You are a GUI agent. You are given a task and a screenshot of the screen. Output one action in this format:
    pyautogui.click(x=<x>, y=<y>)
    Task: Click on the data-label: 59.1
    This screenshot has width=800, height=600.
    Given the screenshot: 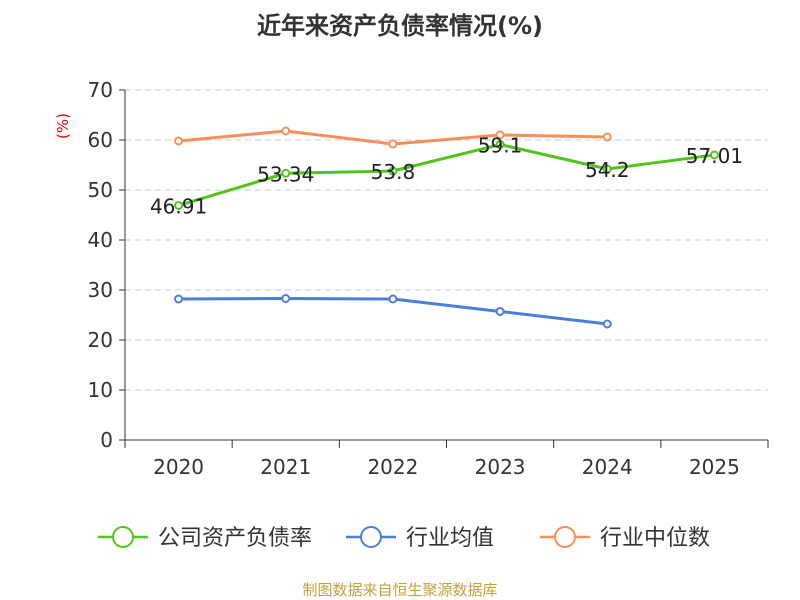 What is the action you would take?
    pyautogui.click(x=500, y=146)
    